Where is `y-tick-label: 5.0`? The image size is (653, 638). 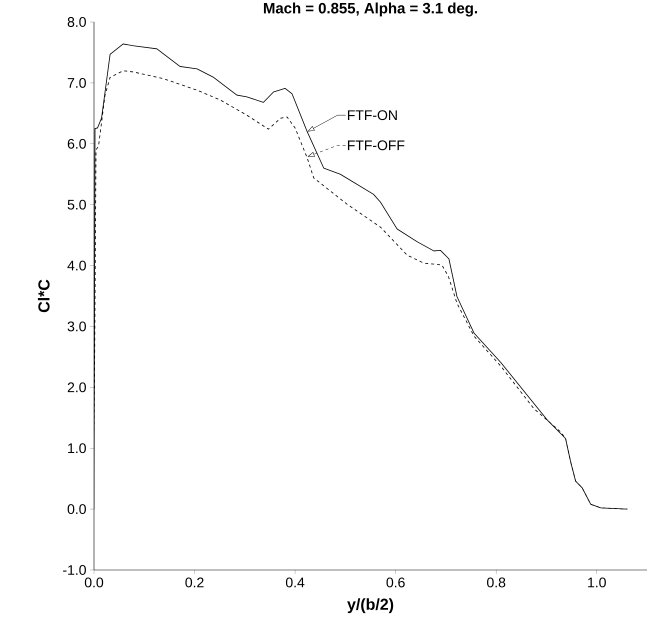 y-tick-label: 5.0 is located at coordinates (77, 205).